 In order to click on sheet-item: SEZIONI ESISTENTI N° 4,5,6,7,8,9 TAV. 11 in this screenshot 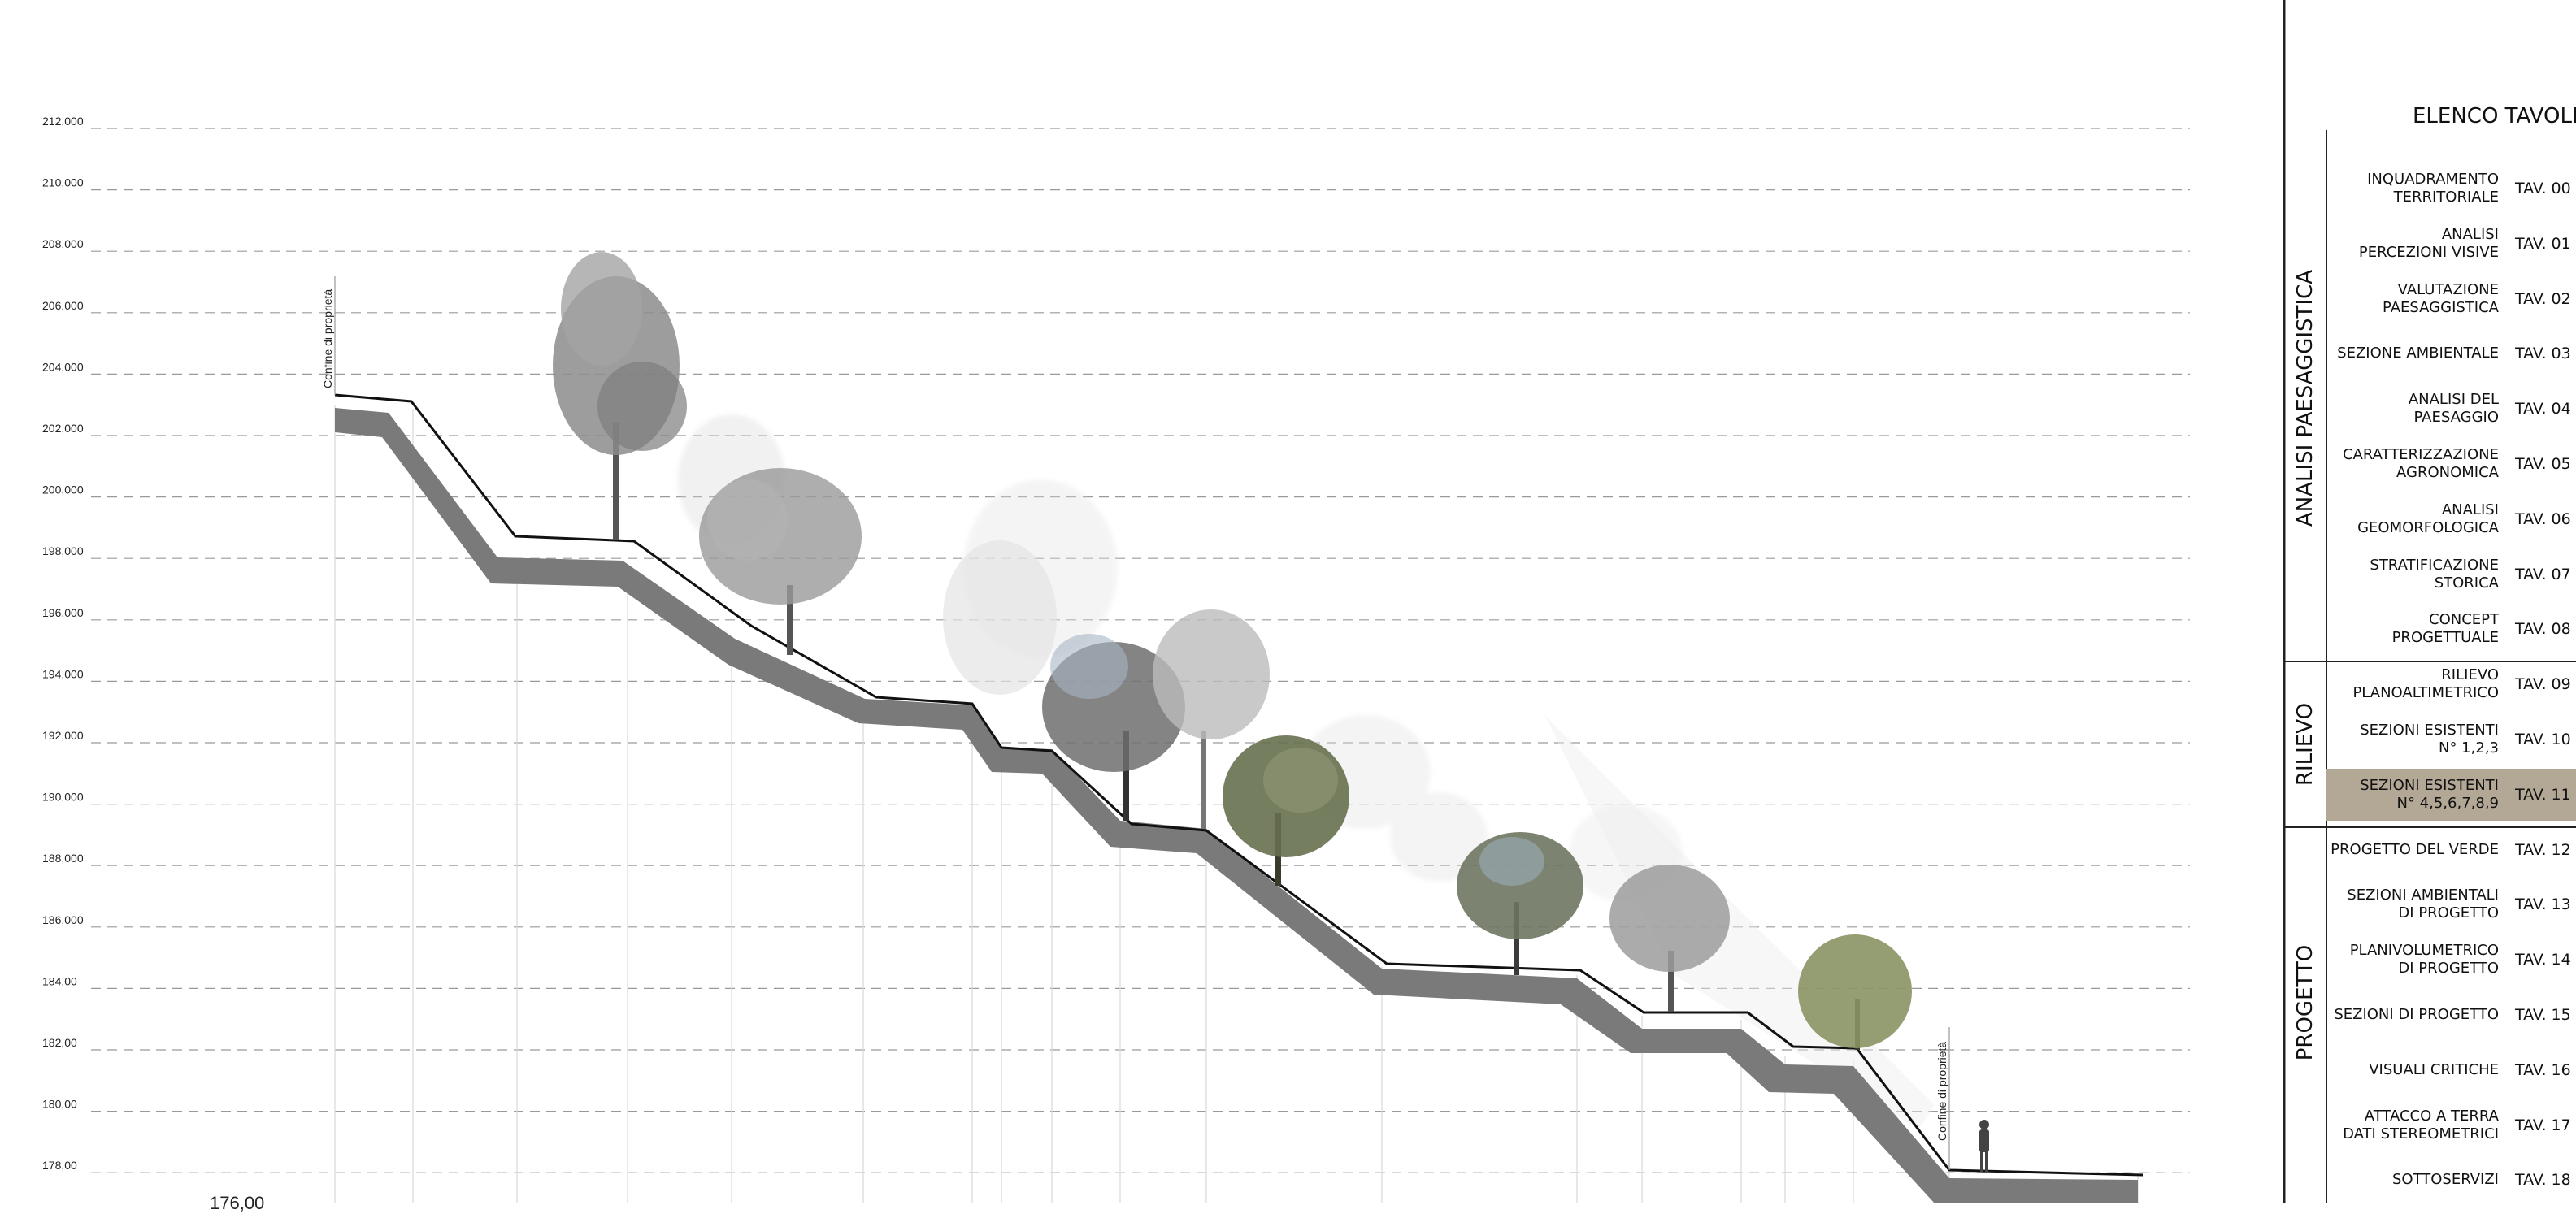, I will do `click(2451, 794)`.